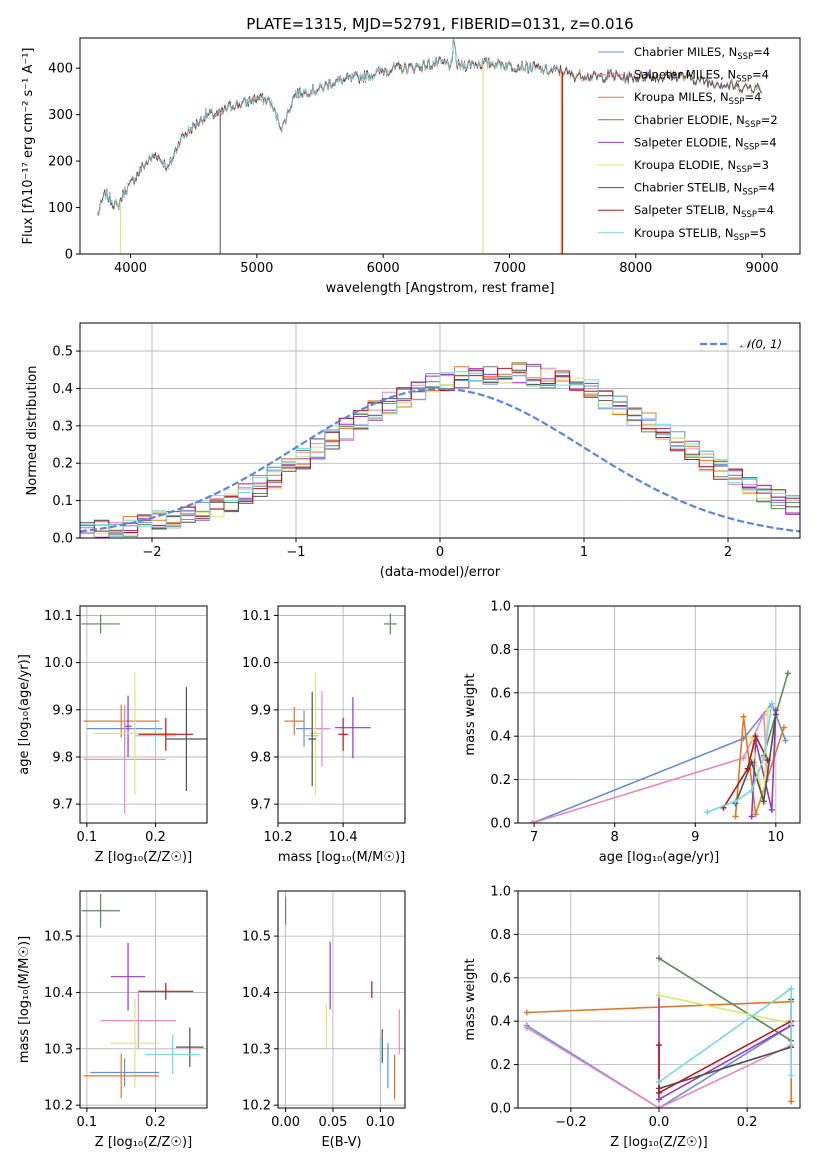 This screenshot has height=1170, width=819. I want to click on x-tick-label: 10.2, so click(278, 837).